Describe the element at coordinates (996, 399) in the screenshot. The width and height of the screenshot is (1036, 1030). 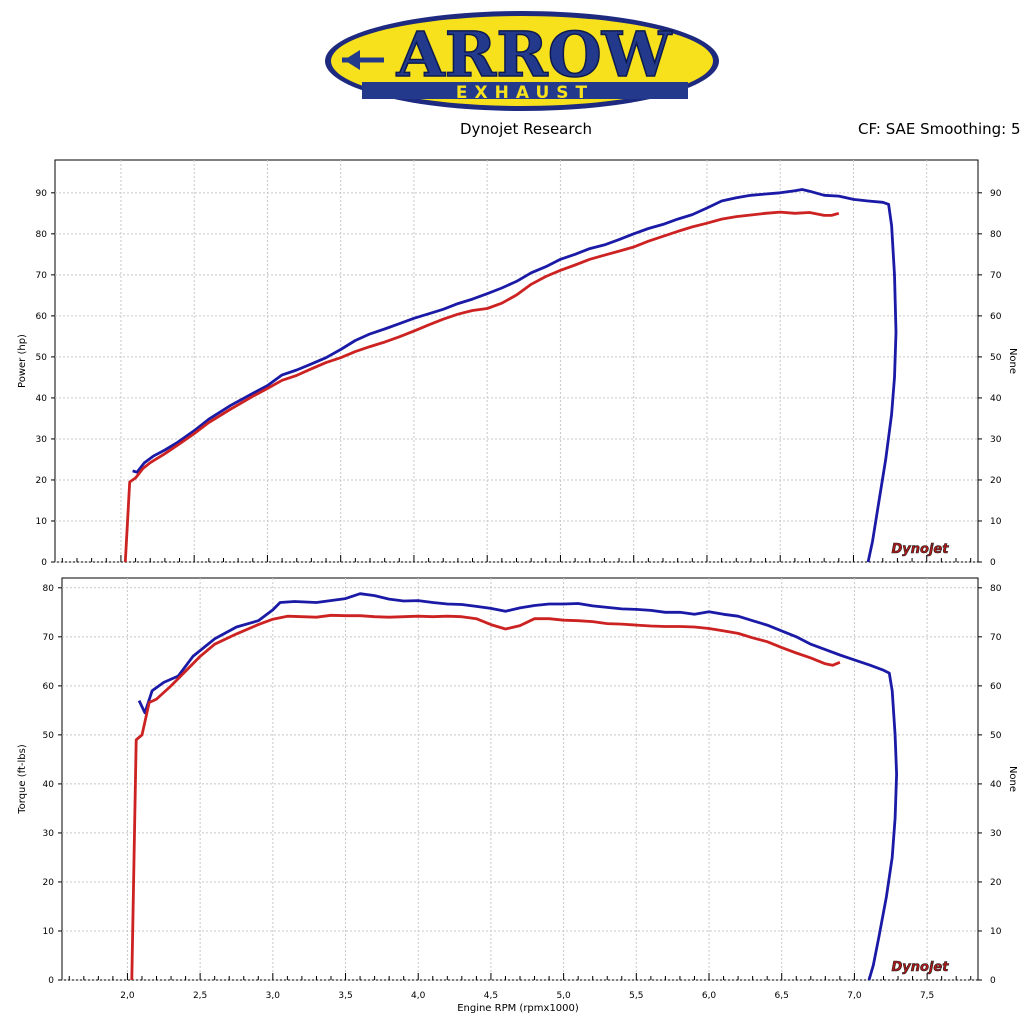
I see `power-ytick-label-right: 40` at that location.